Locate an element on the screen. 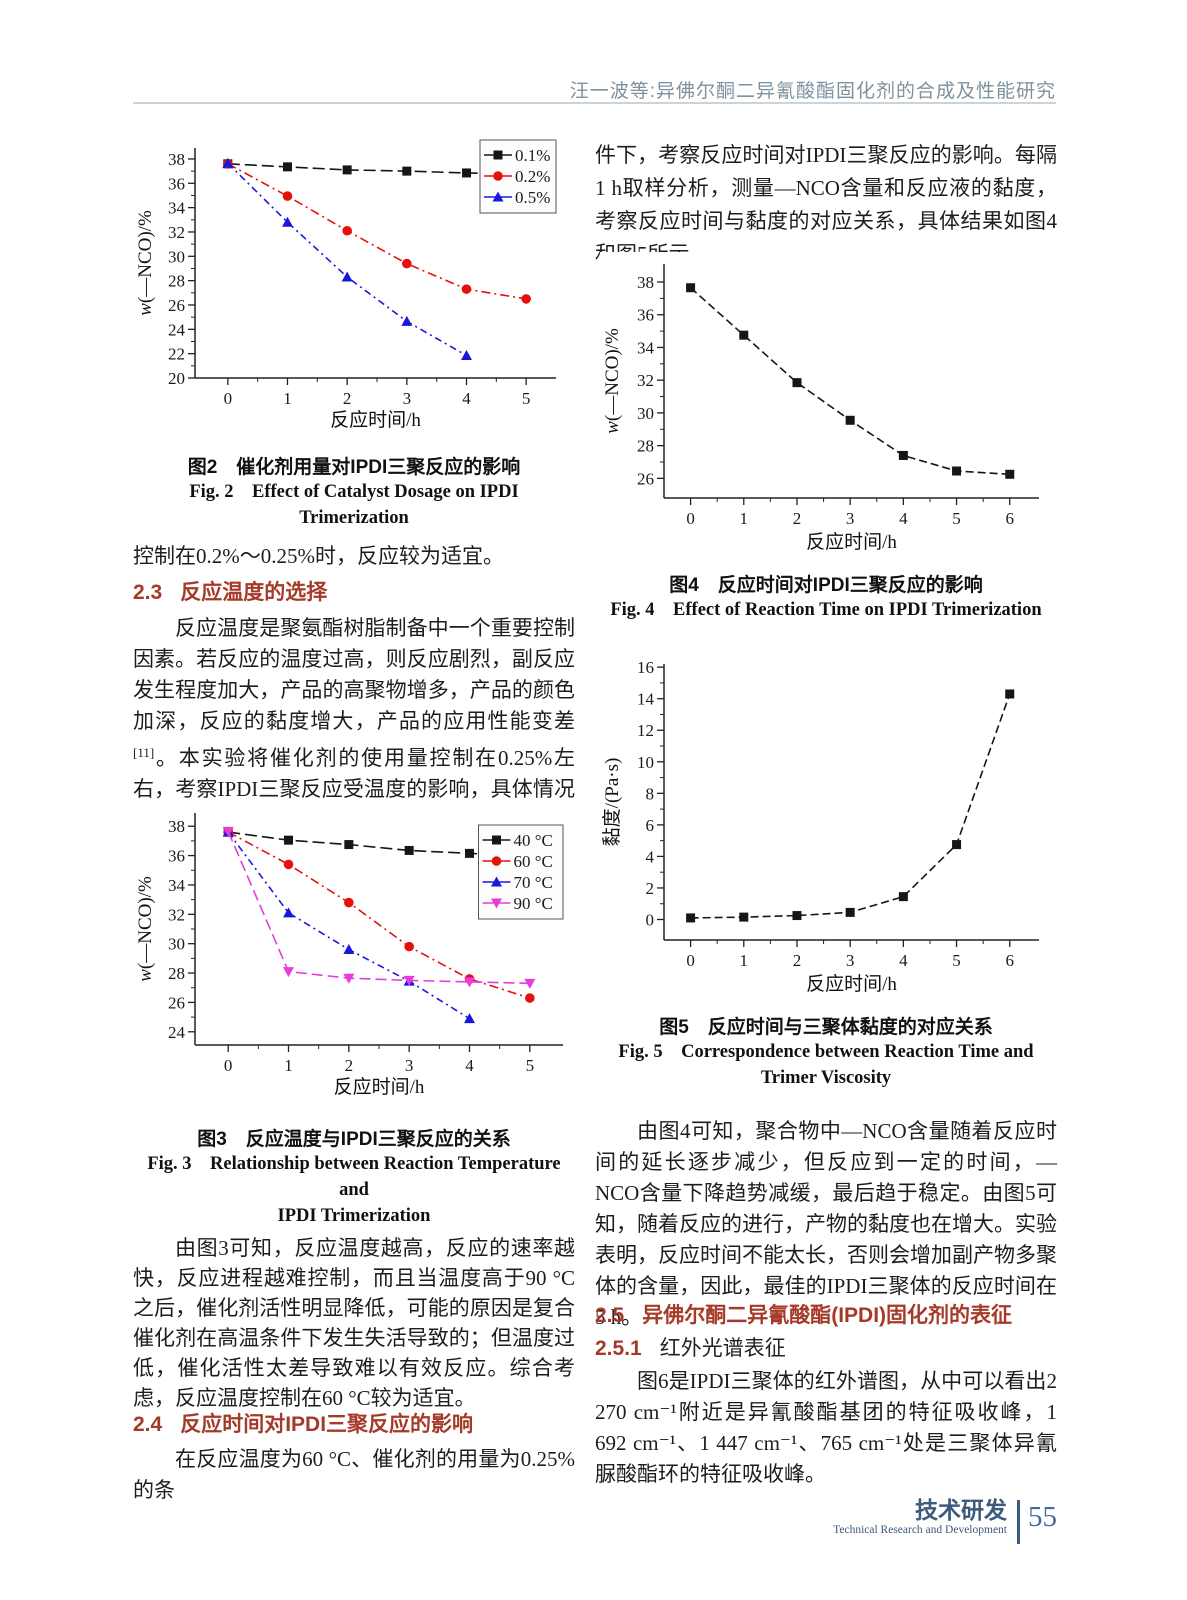 The image size is (1187, 1600). svg-text: 8 is located at coordinates (650, 793).